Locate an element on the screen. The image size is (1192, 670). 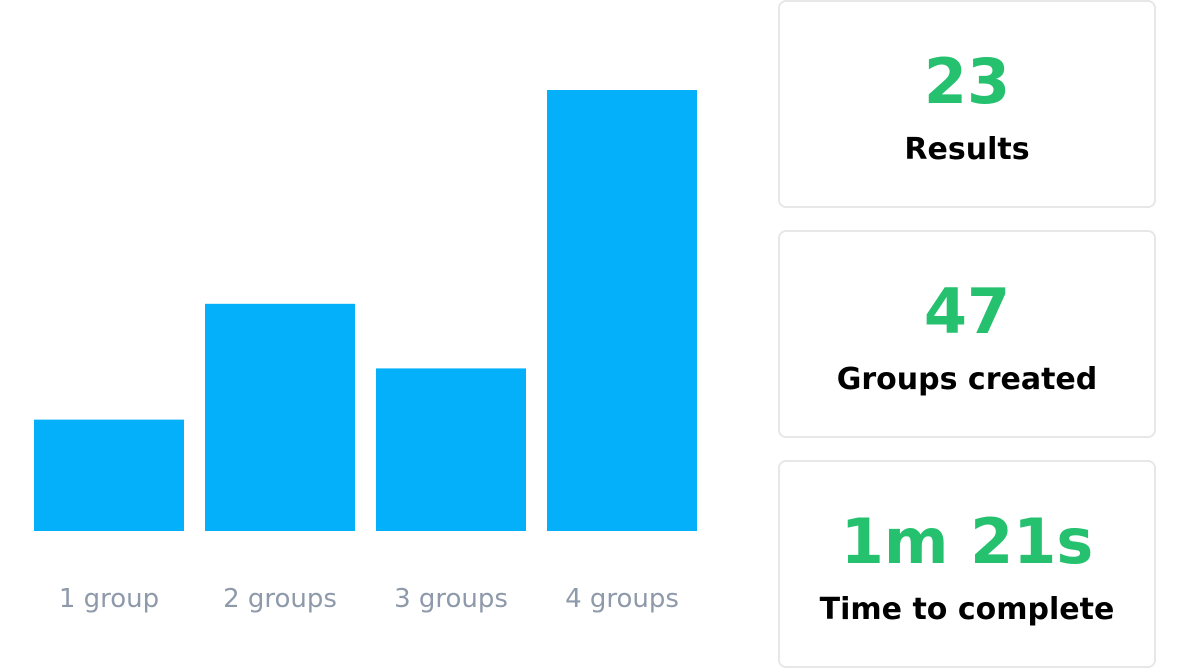
stat-label-groups-created: Groups created is located at coordinates (967, 379).